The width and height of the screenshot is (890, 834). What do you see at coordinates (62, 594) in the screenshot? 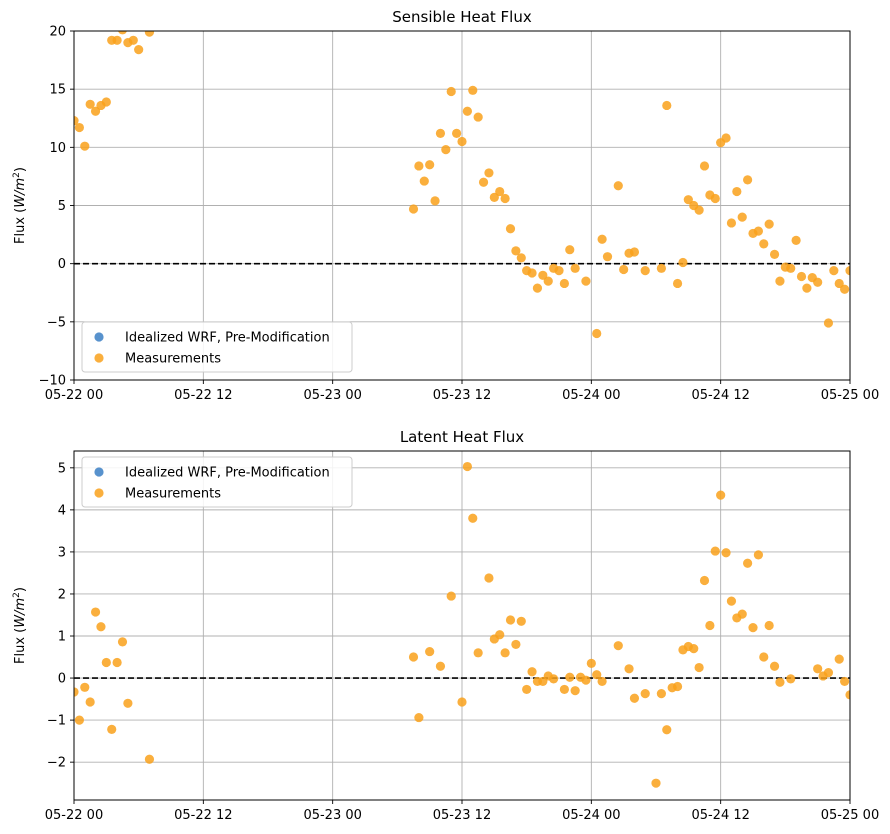
I see `y-tick-label: 2` at bounding box center [62, 594].